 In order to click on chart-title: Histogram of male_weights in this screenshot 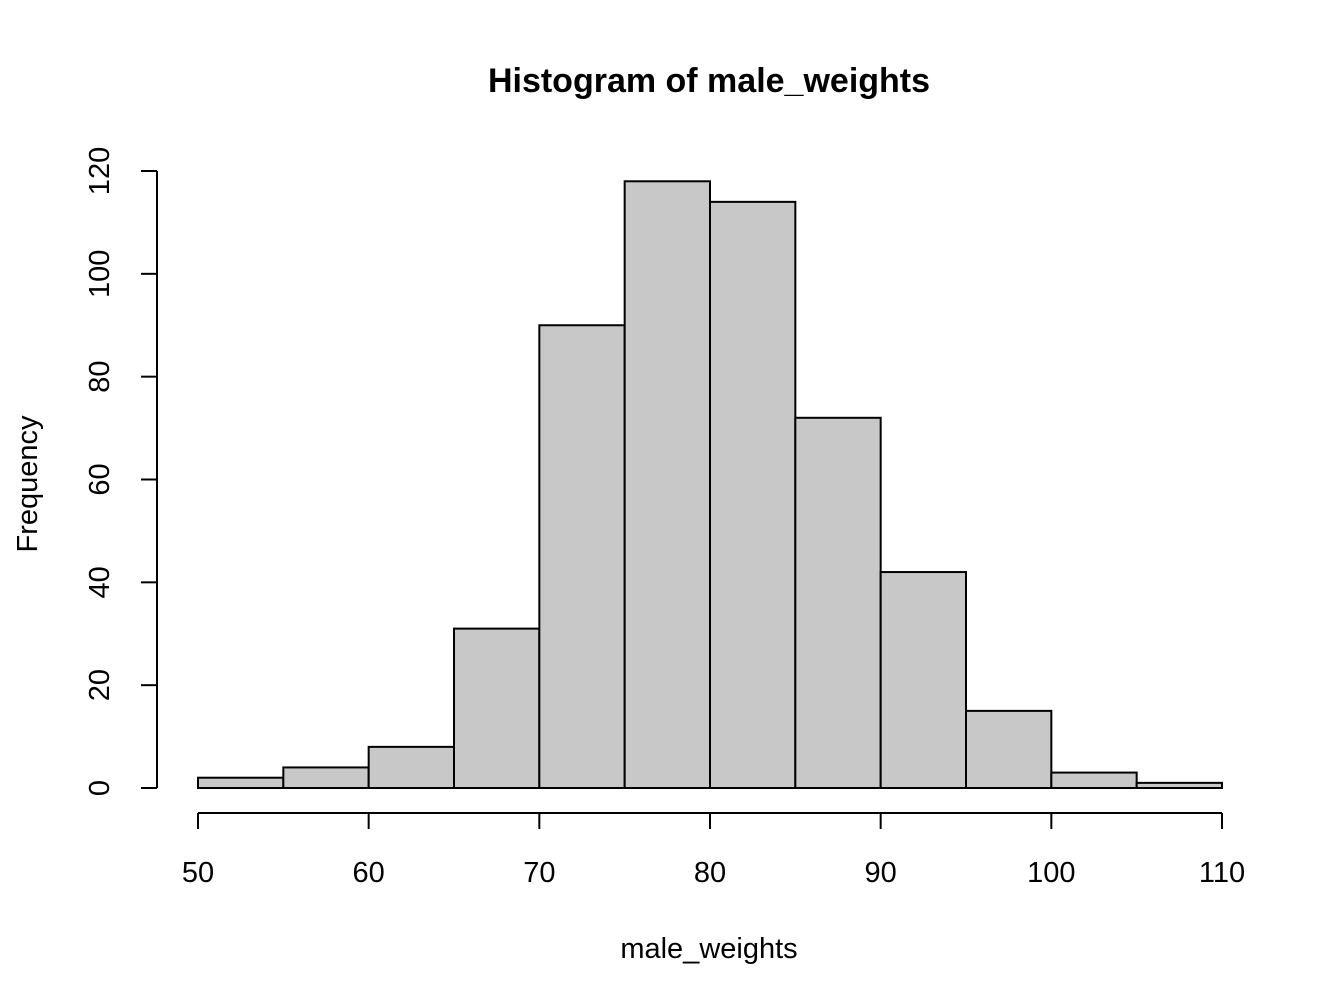, I will do `click(709, 81)`.